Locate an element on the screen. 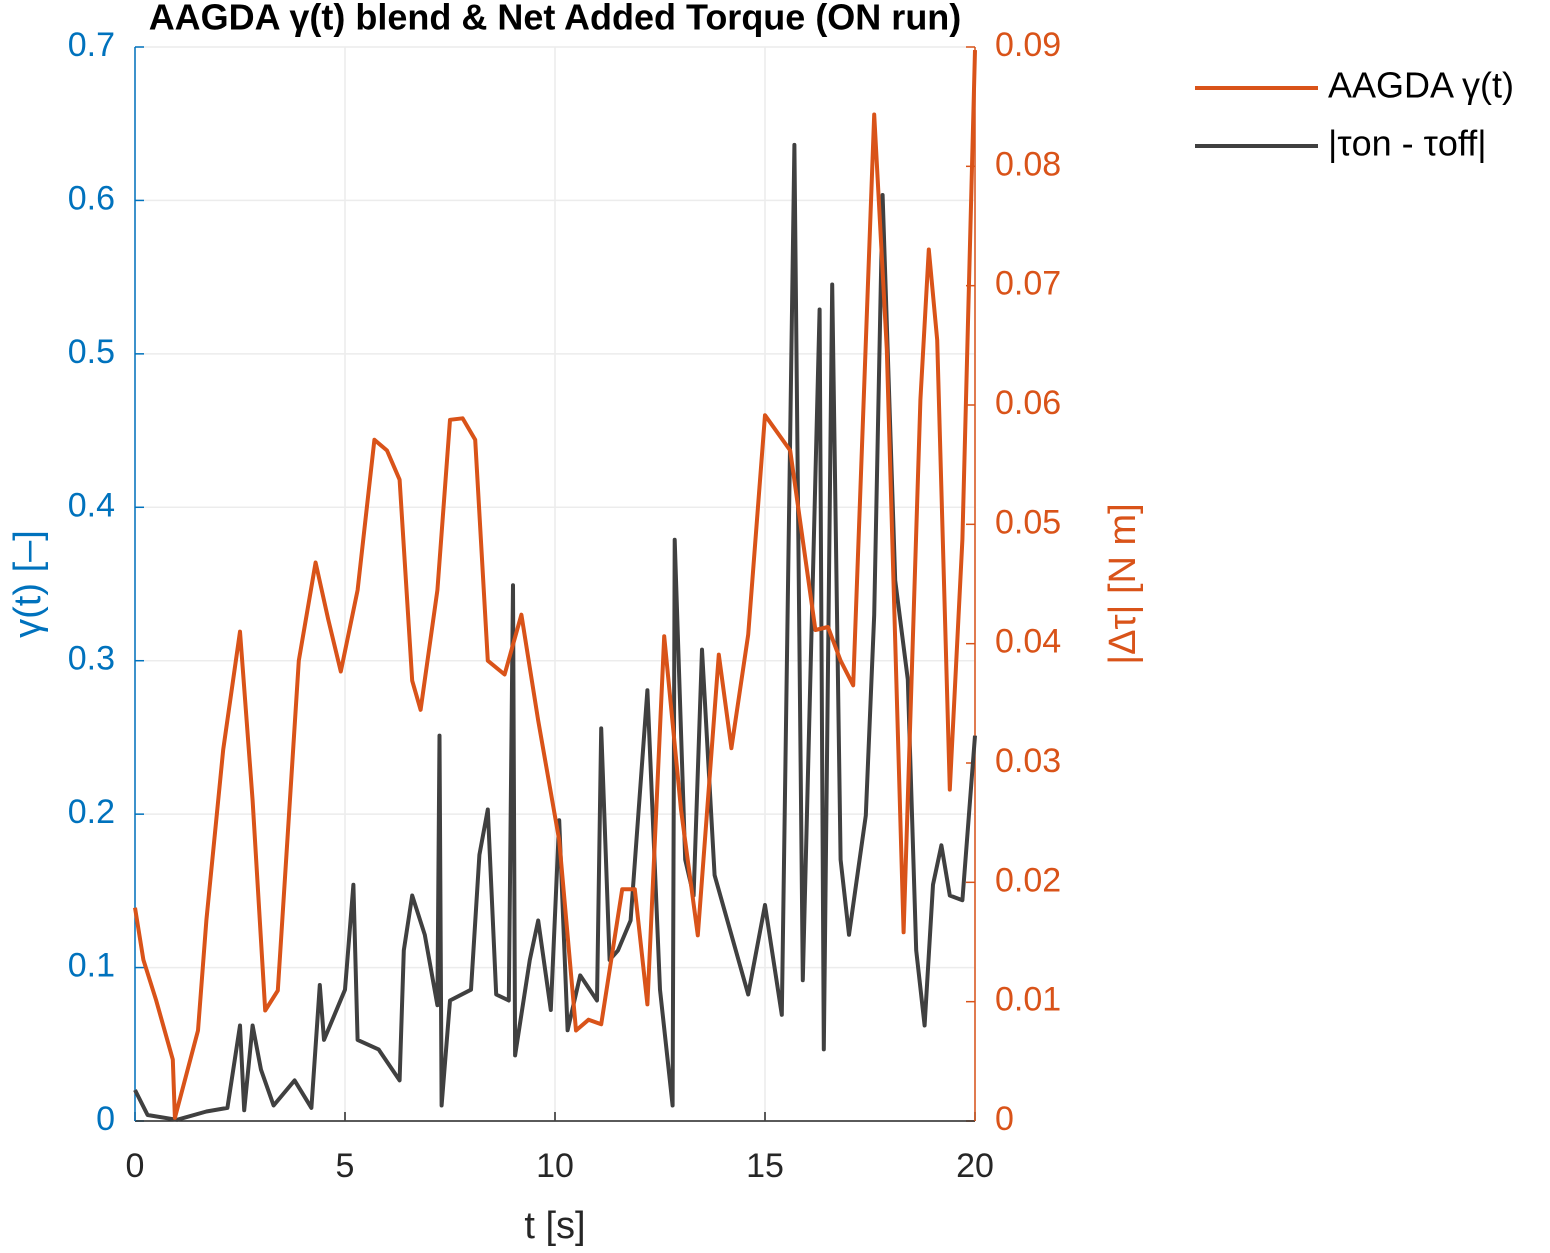 The height and width of the screenshot is (1253, 1550). x-tick-label: 15 is located at coordinates (765, 1166).